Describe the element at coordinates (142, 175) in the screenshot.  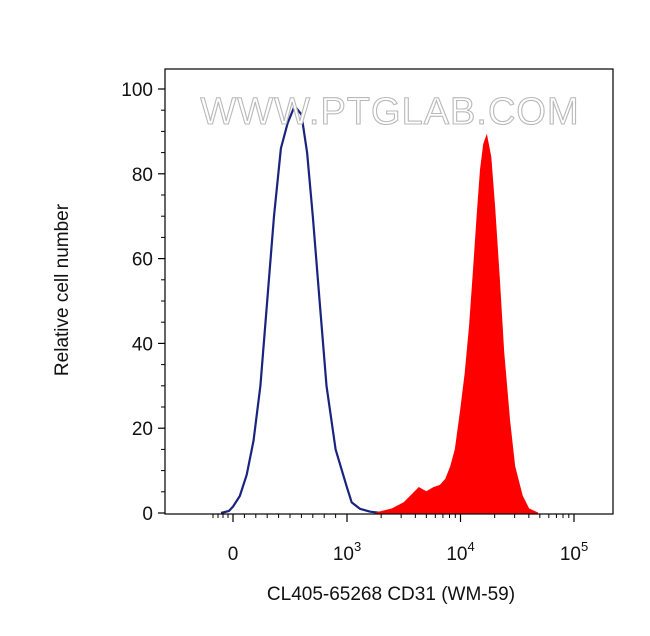
I see `y-tick-label: 80` at that location.